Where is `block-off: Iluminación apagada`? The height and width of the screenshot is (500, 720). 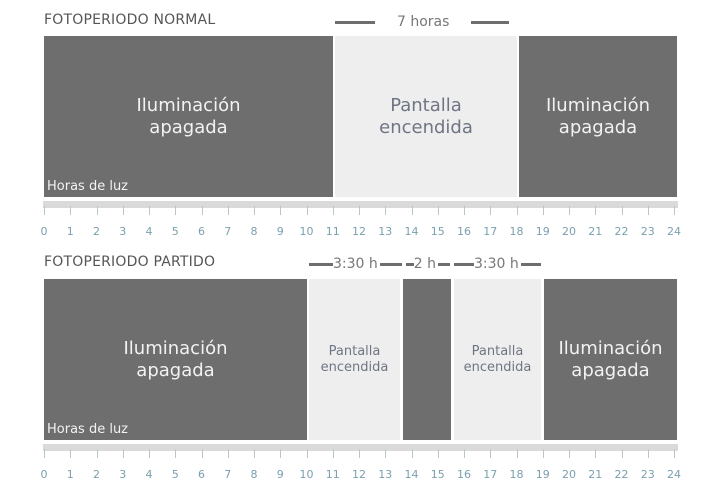 block-off: Iluminación apagada is located at coordinates (610, 359).